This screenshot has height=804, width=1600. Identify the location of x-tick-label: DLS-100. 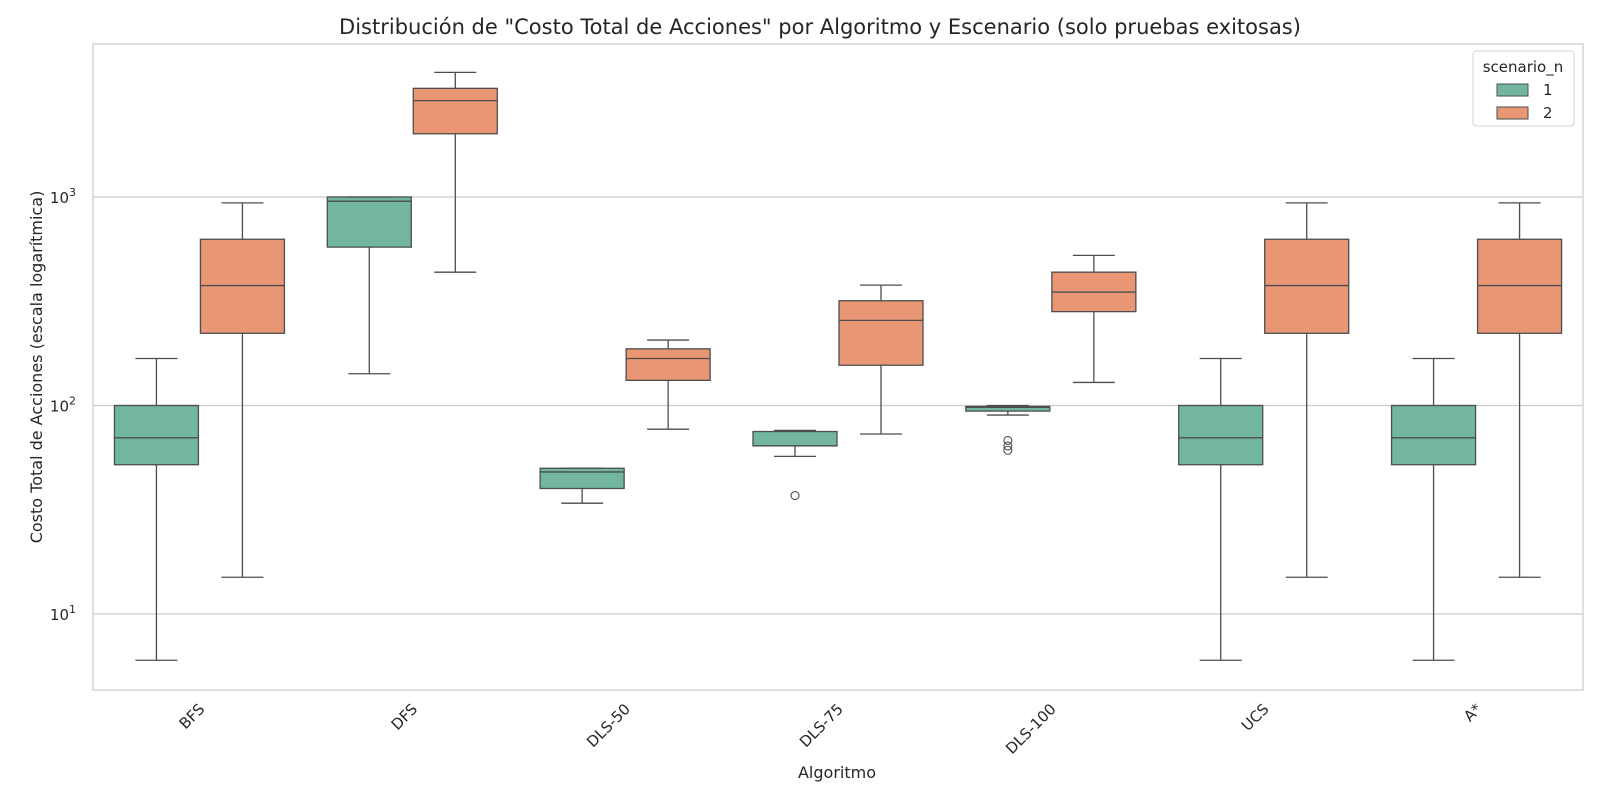
(1031, 729).